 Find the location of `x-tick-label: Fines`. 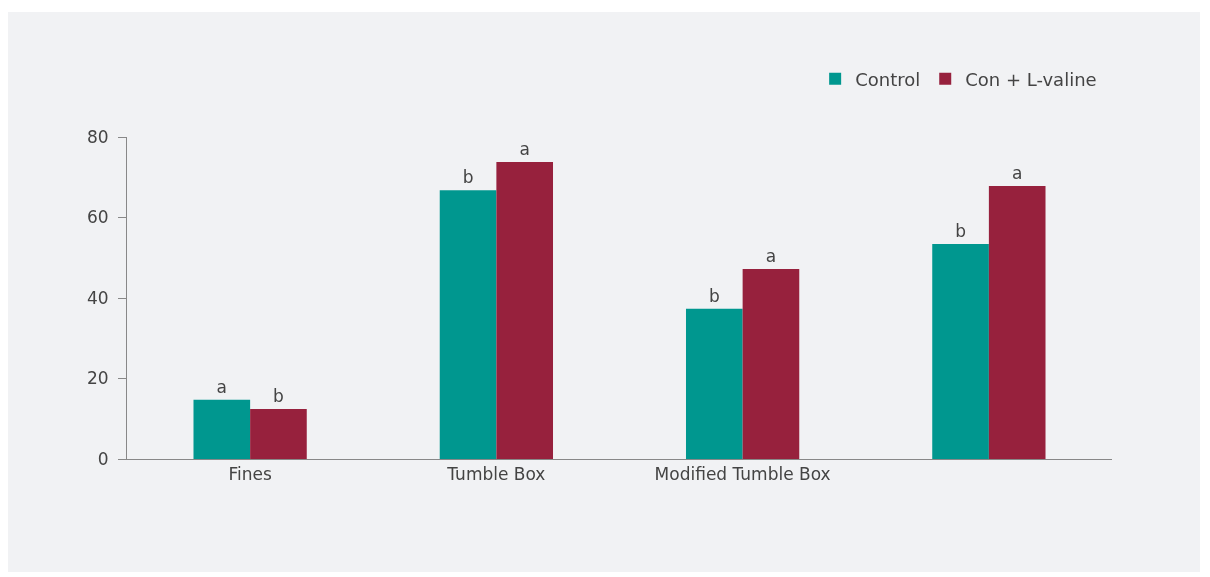

x-tick-label: Fines is located at coordinates (250, 474).